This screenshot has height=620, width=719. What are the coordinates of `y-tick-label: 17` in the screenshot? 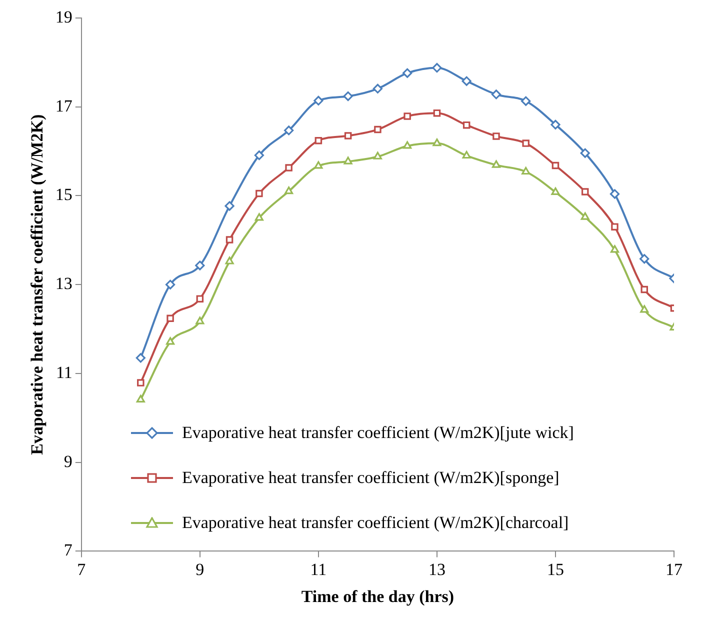 It's located at (64, 106).